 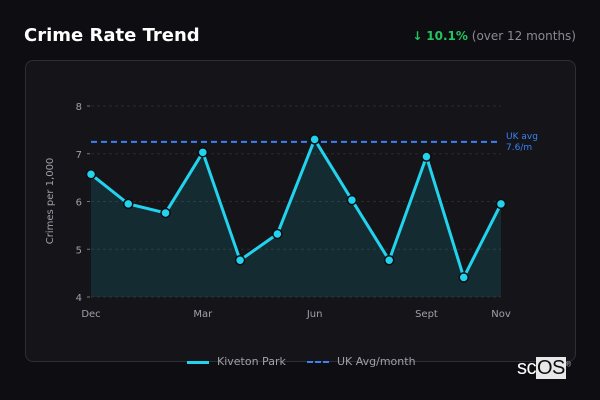 I want to click on legend-label: UK Avg/month, so click(x=376, y=361).